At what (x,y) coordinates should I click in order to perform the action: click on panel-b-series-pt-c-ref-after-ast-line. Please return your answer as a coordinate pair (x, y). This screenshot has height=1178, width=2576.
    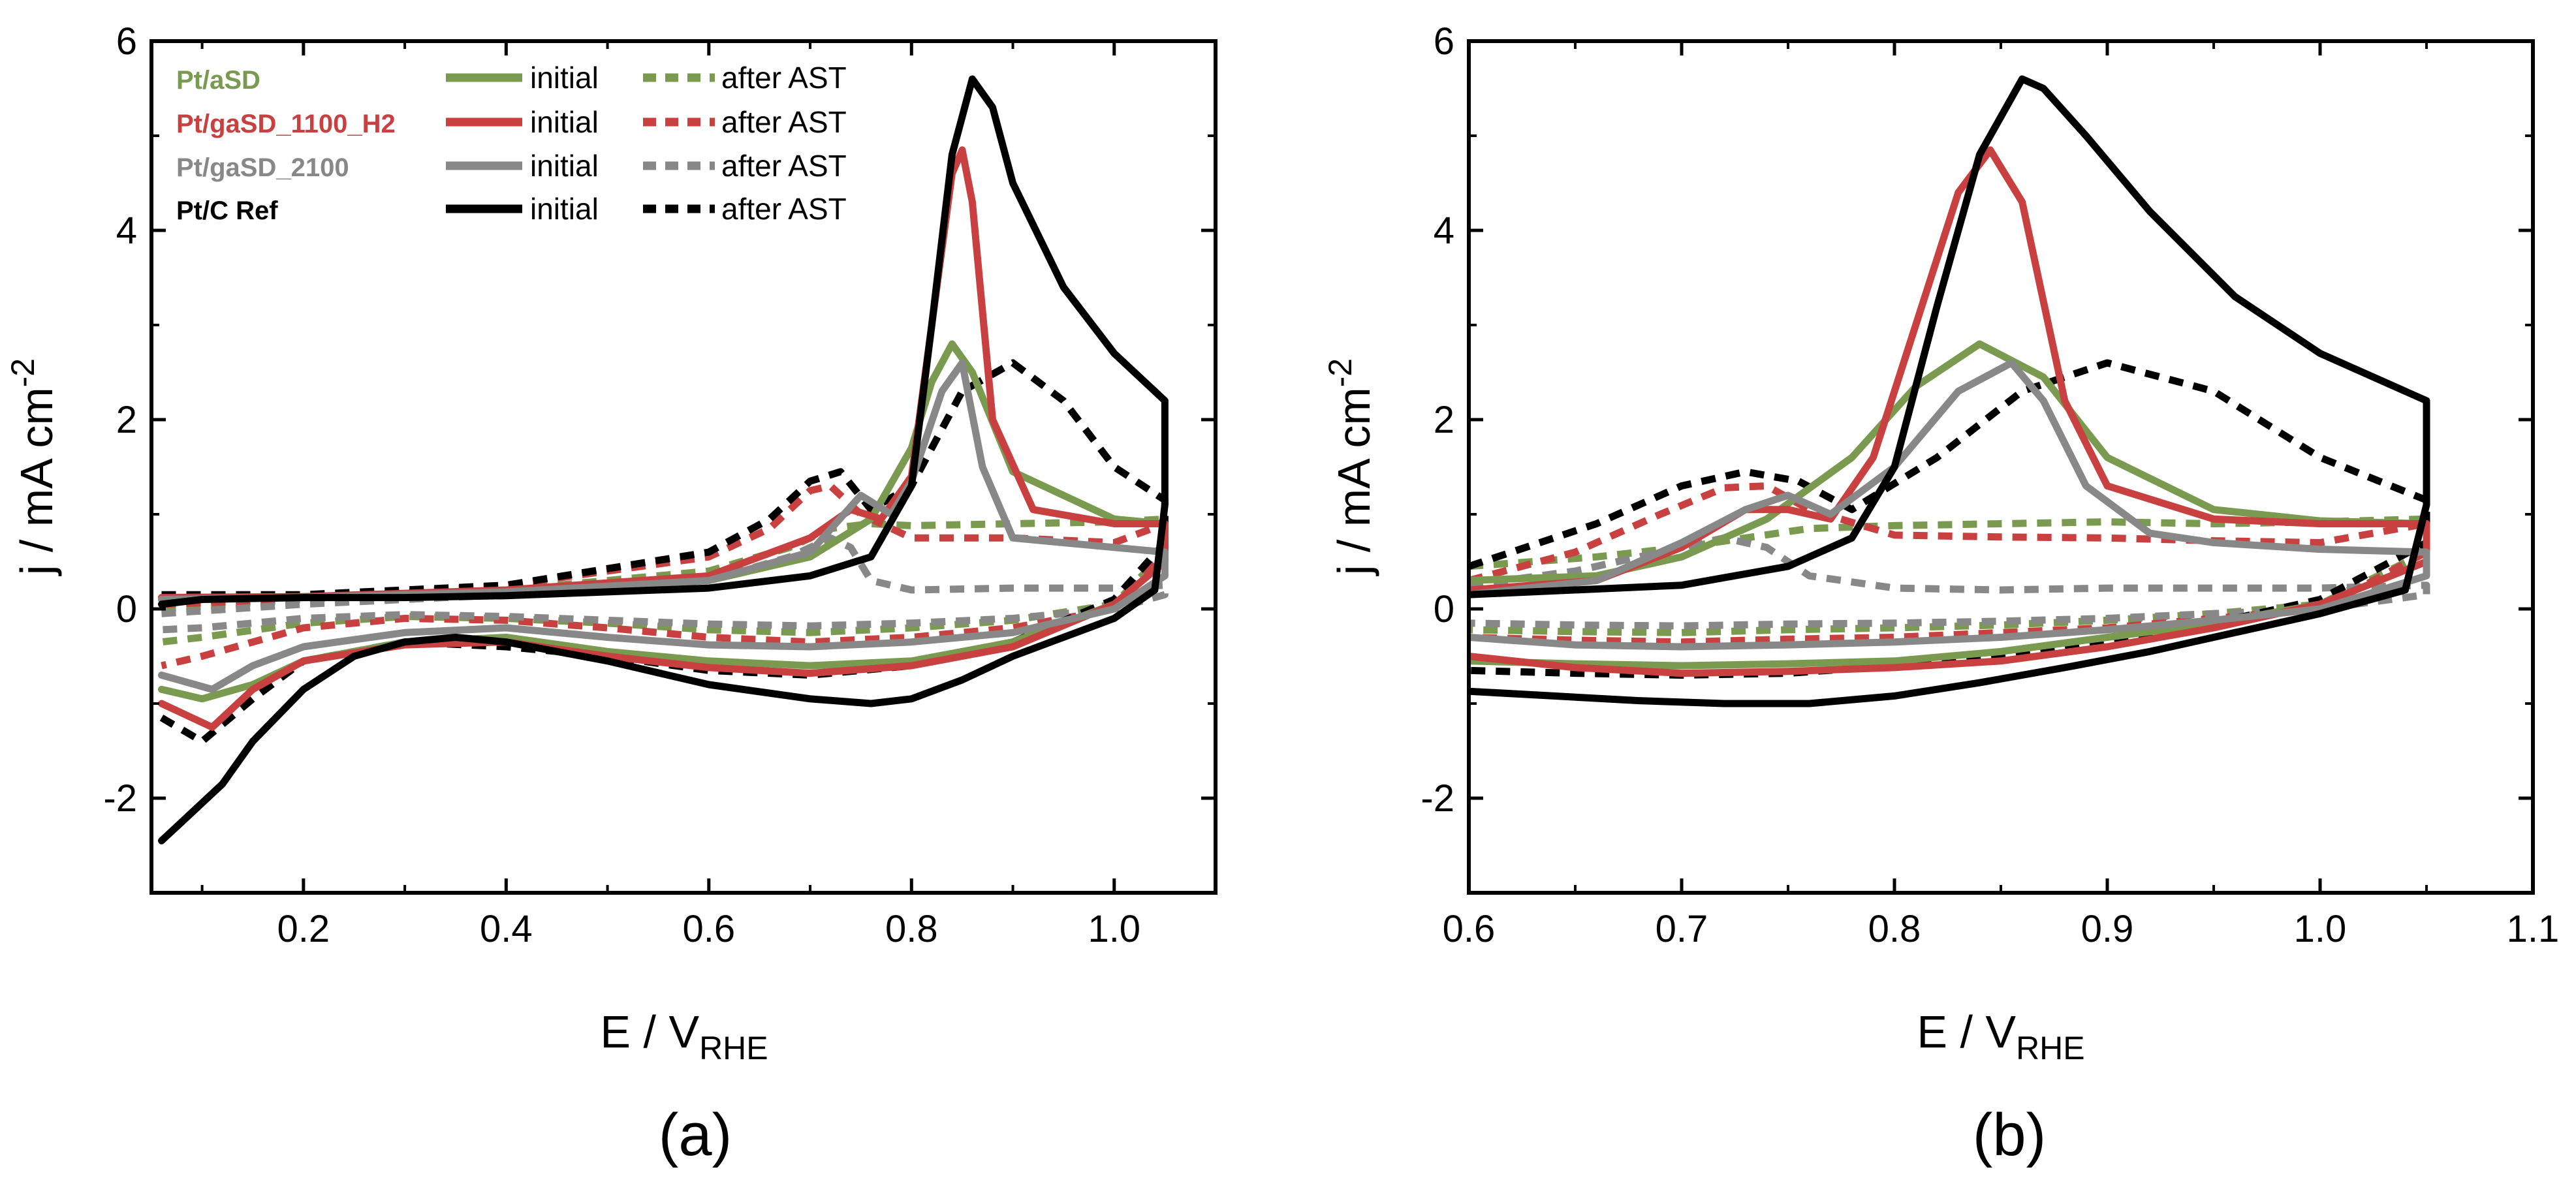
    Looking at the image, I should click on (1949, 519).